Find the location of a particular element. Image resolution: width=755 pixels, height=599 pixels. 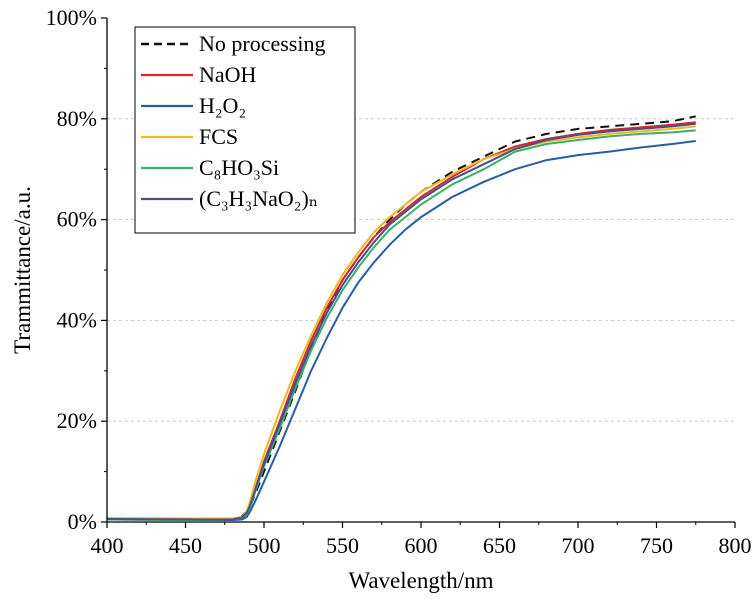

x-tick-label: 800 is located at coordinates (735, 545).